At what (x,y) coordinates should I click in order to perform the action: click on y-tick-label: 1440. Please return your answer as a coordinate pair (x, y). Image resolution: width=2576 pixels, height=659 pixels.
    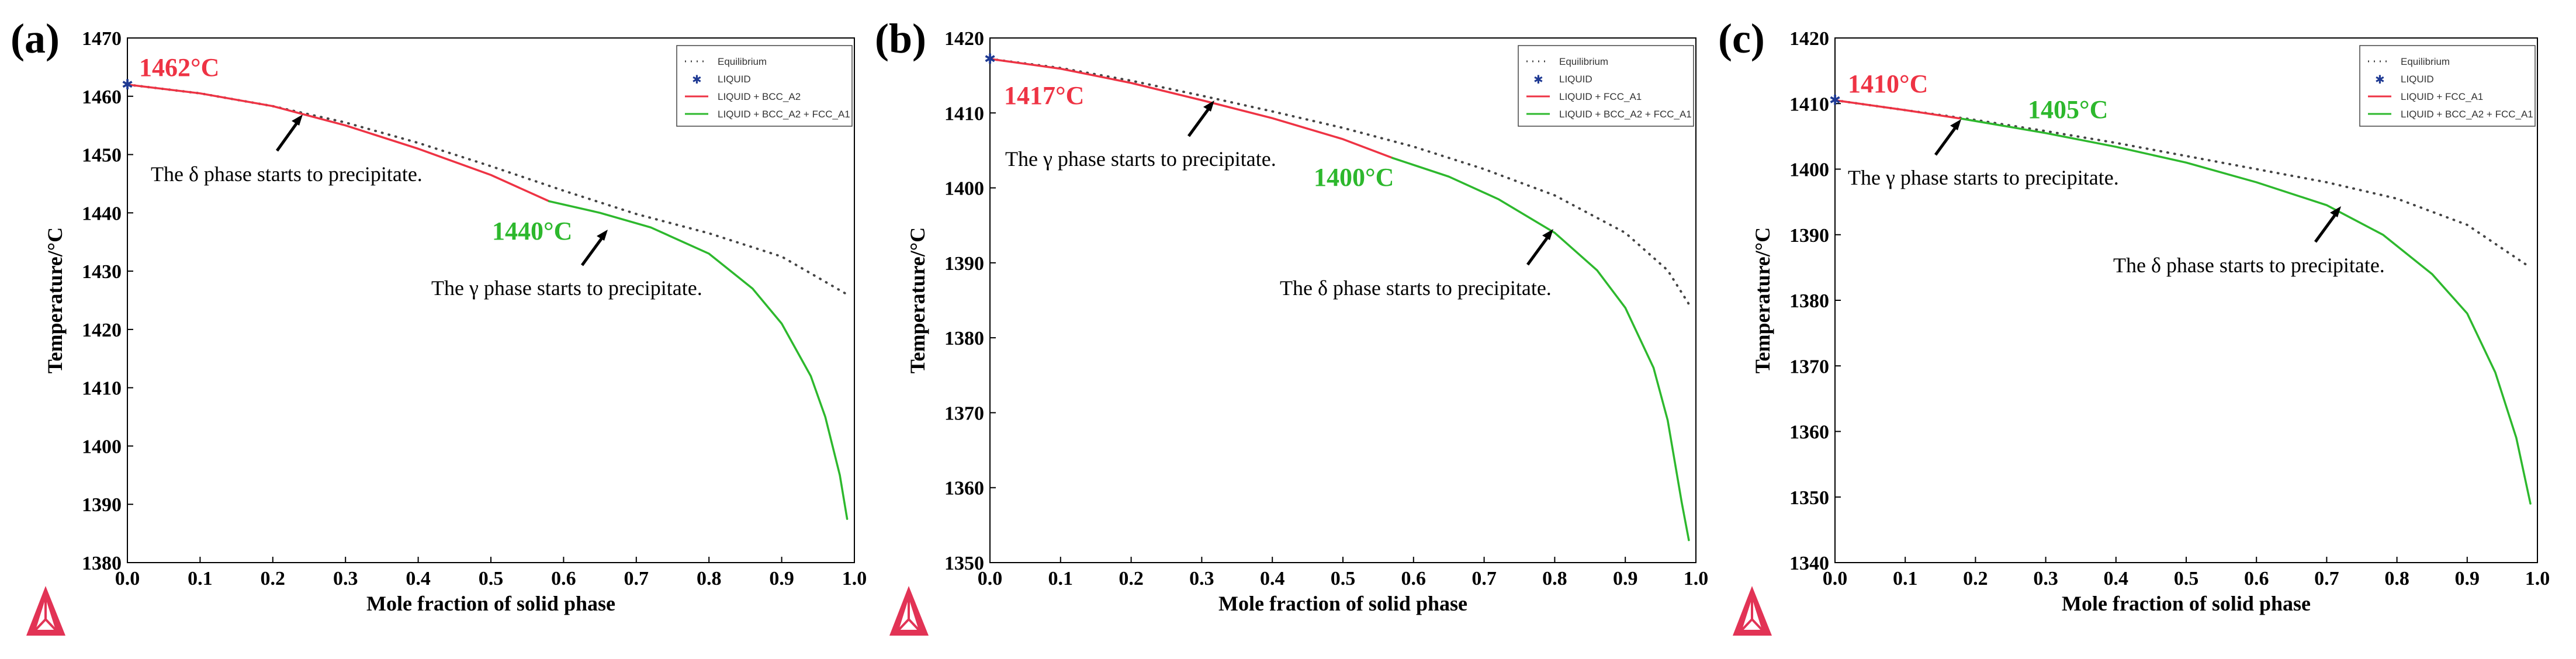
    Looking at the image, I should click on (102, 213).